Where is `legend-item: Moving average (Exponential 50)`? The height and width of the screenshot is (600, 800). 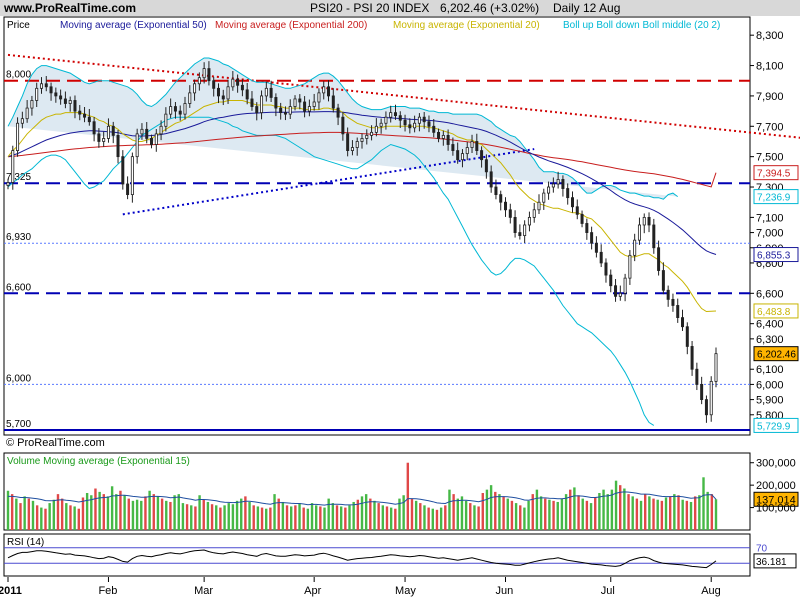
legend-item: Moving average (Exponential 50) is located at coordinates (133, 25).